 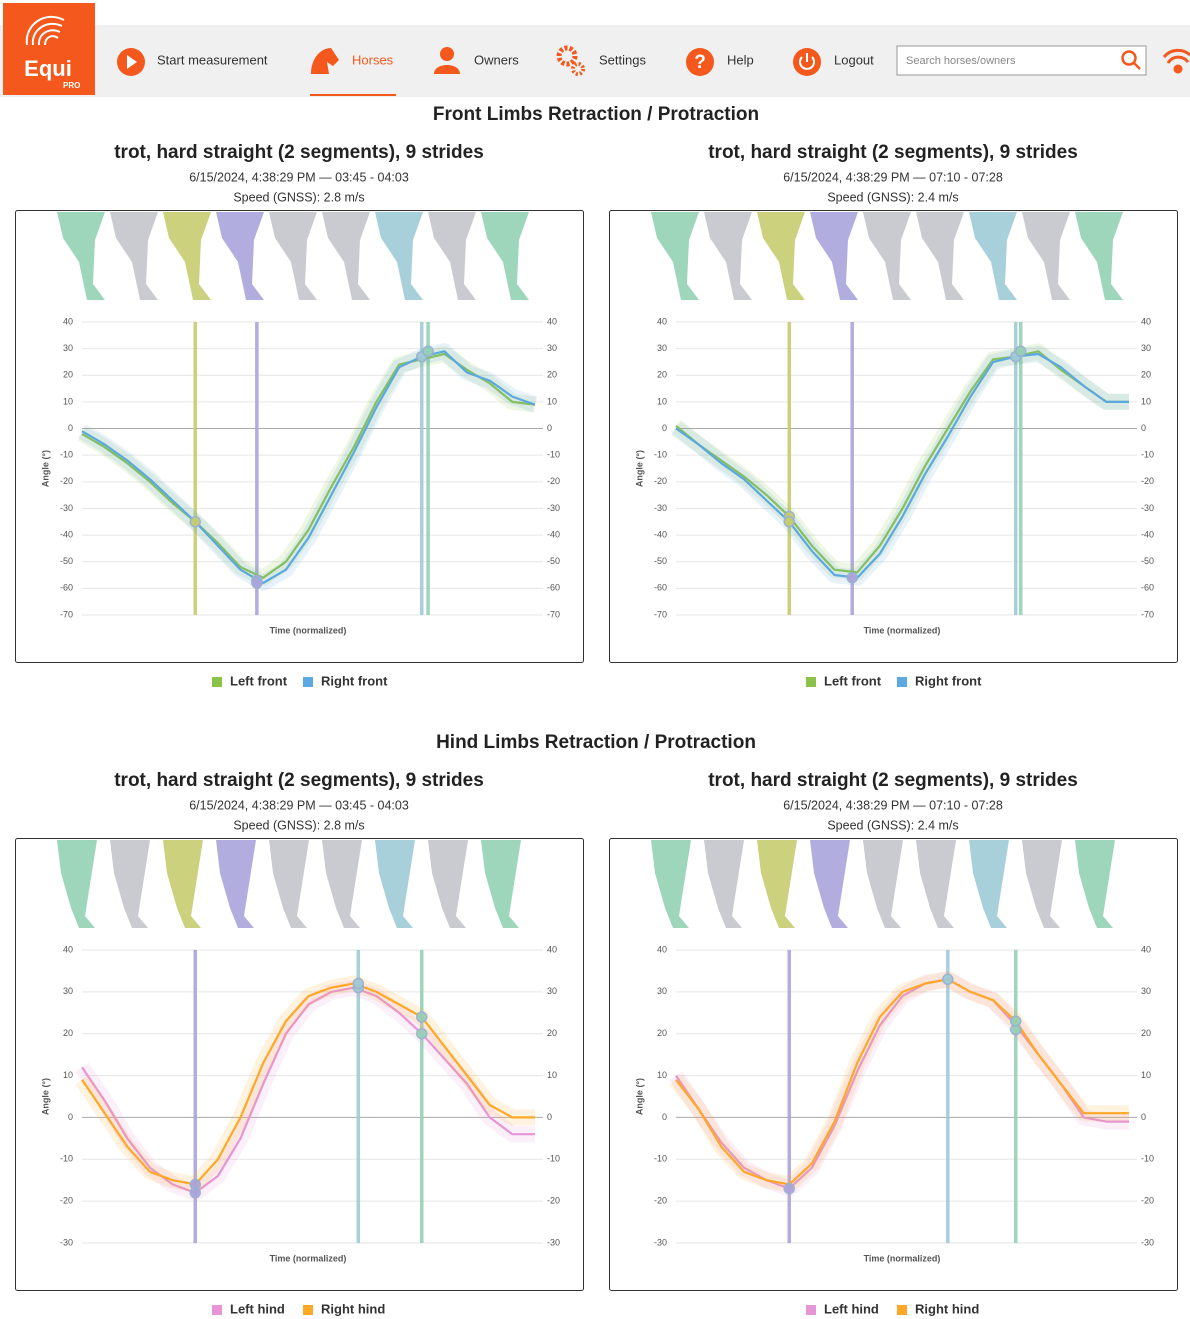 What do you see at coordinates (1176, 61) in the screenshot?
I see `connection-icon` at bounding box center [1176, 61].